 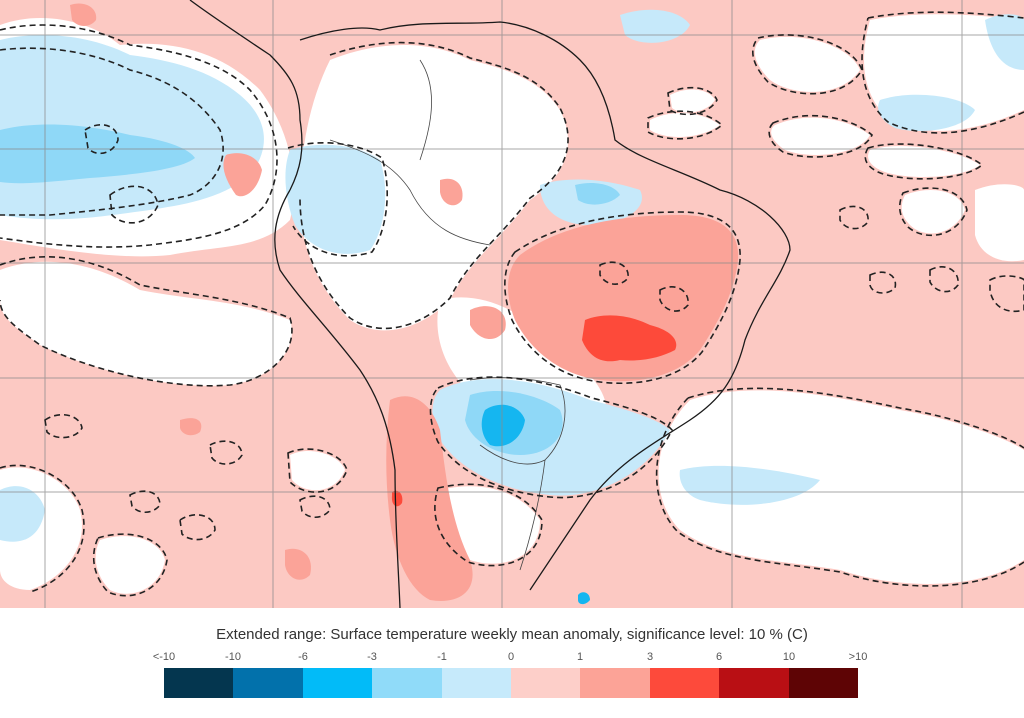 What do you see at coordinates (233, 657) in the screenshot?
I see `tick-label: -10` at bounding box center [233, 657].